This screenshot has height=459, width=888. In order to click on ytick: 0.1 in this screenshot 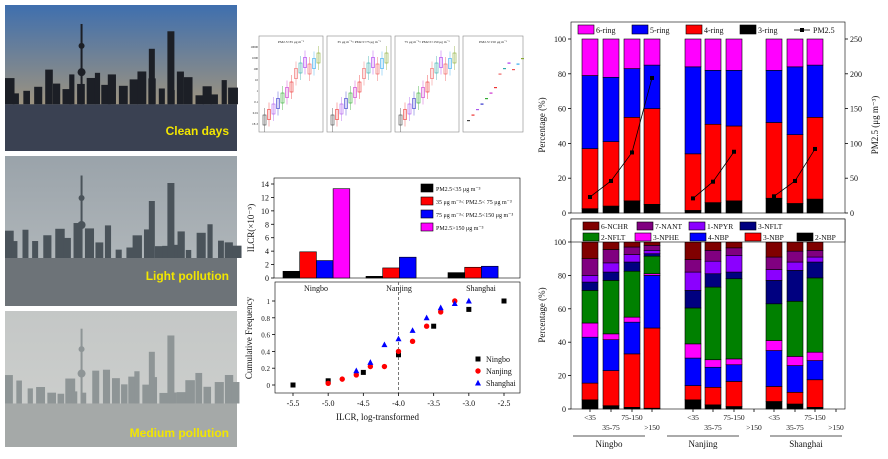, I will do `click(256, 102)`.